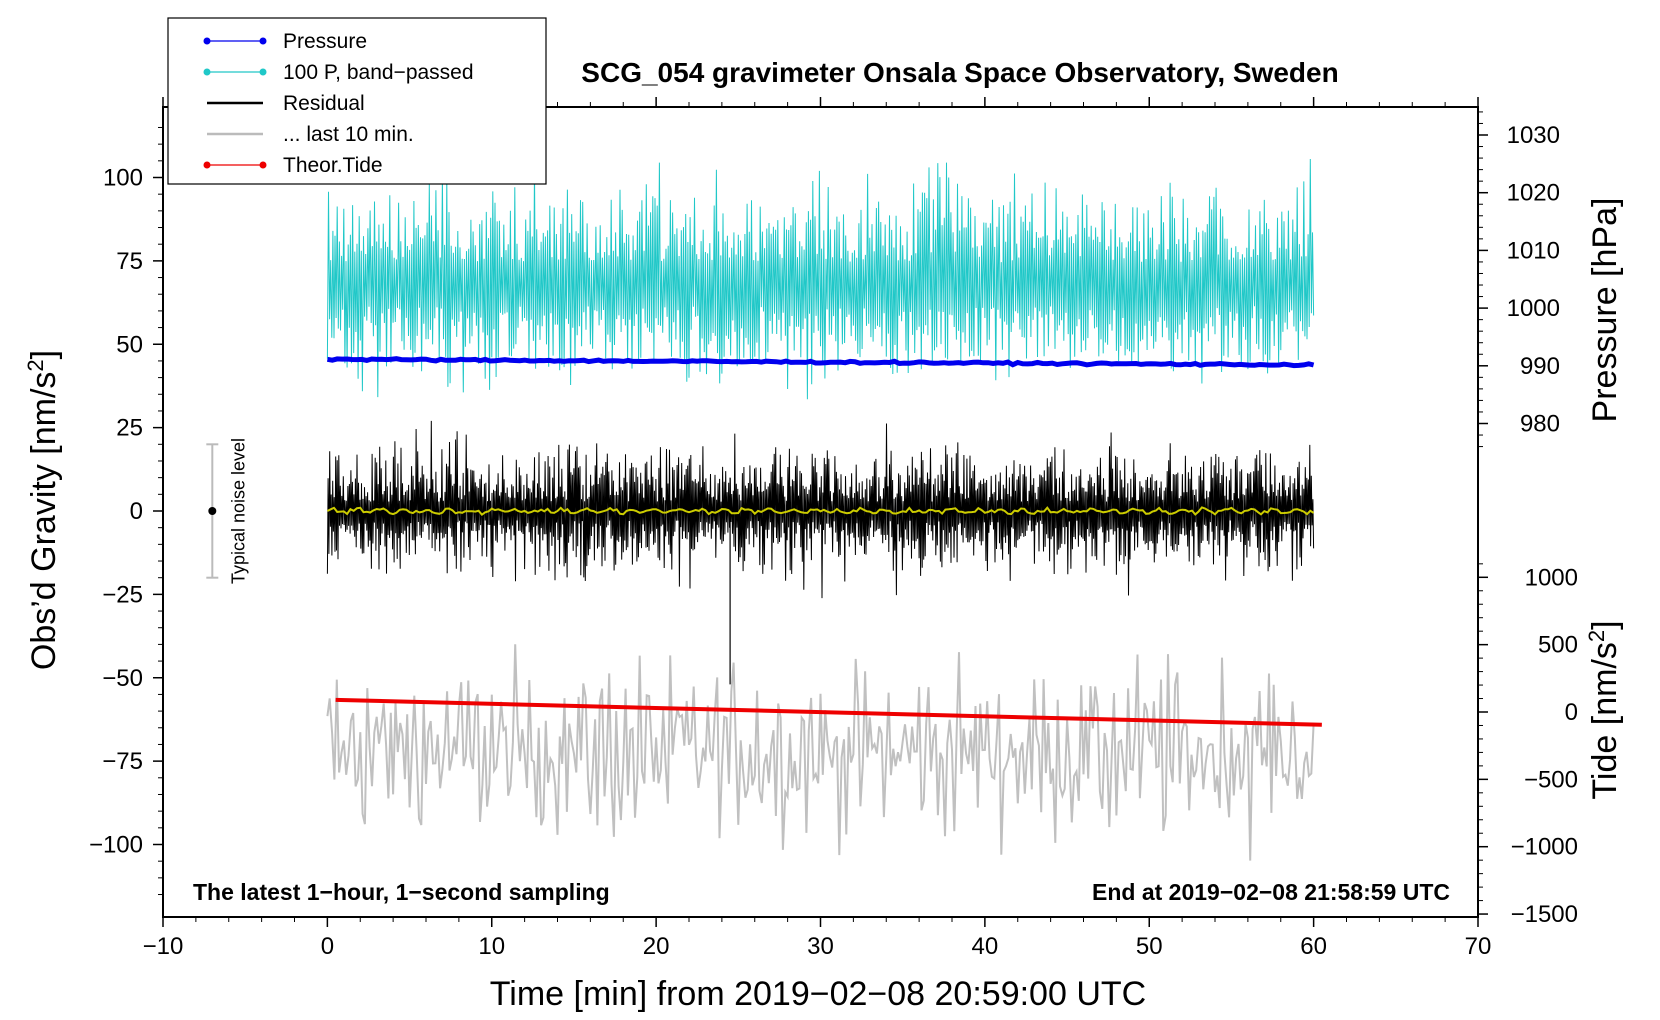 The image size is (1660, 1020). Describe the element at coordinates (491, 946) in the screenshot. I see `x-tick-label: 10` at that location.